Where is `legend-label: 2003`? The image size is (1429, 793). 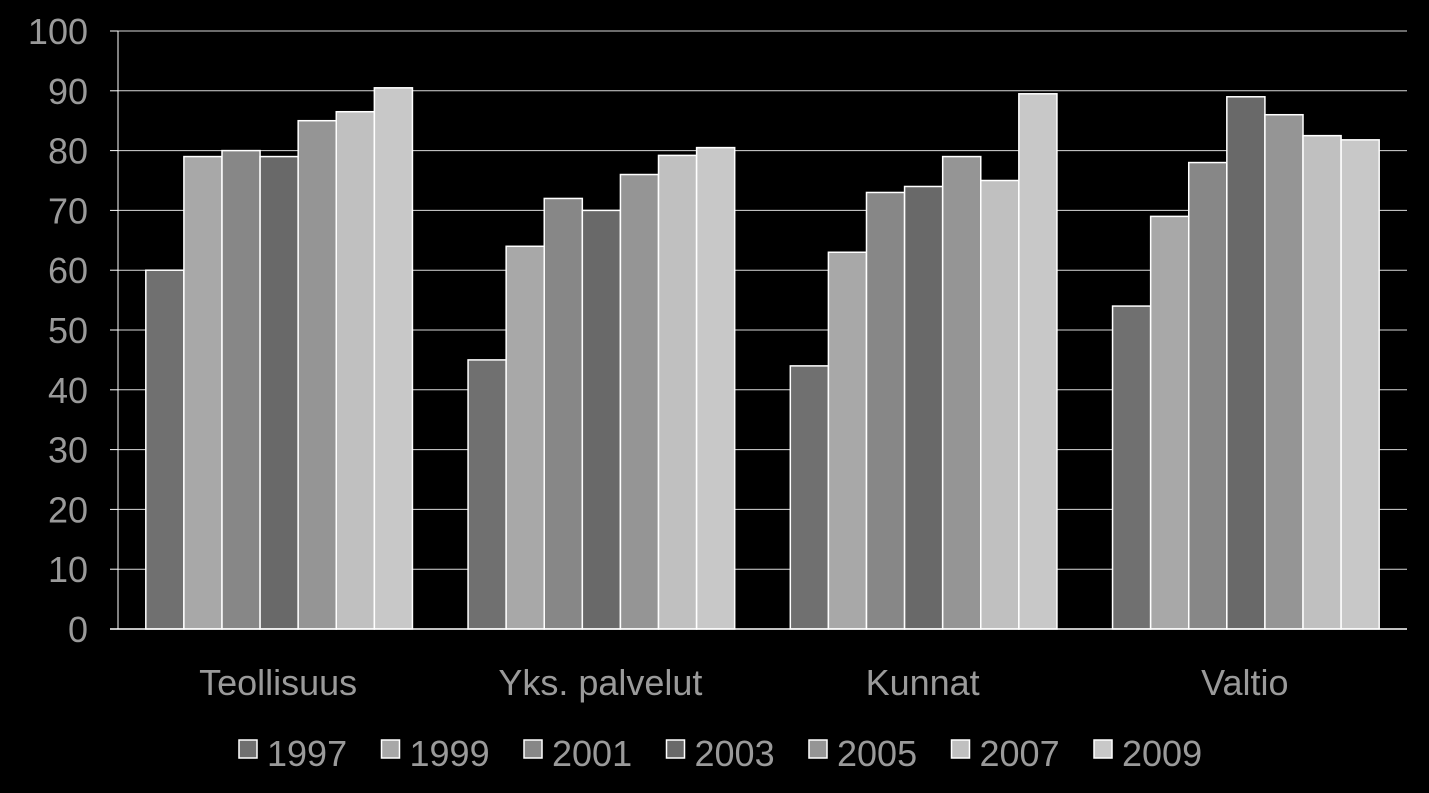
legend-label: 2003 is located at coordinates (735, 753).